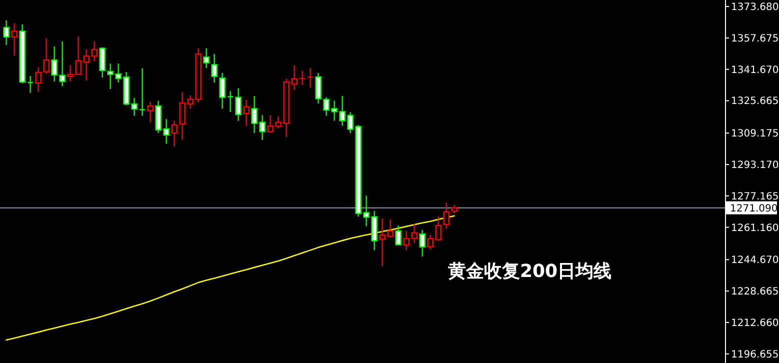 Image resolution: width=779 pixels, height=363 pixels. Describe the element at coordinates (754, 208) in the screenshot. I see `ref-line-label: 1271.090` at that location.